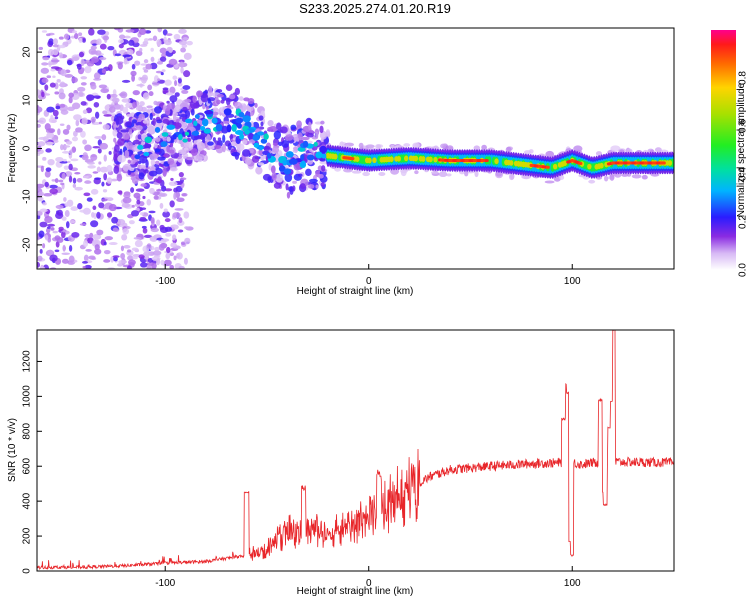  Describe the element at coordinates (375, 8) in the screenshot. I see `figure-title: S233.2025.274.01.20.R19` at that location.